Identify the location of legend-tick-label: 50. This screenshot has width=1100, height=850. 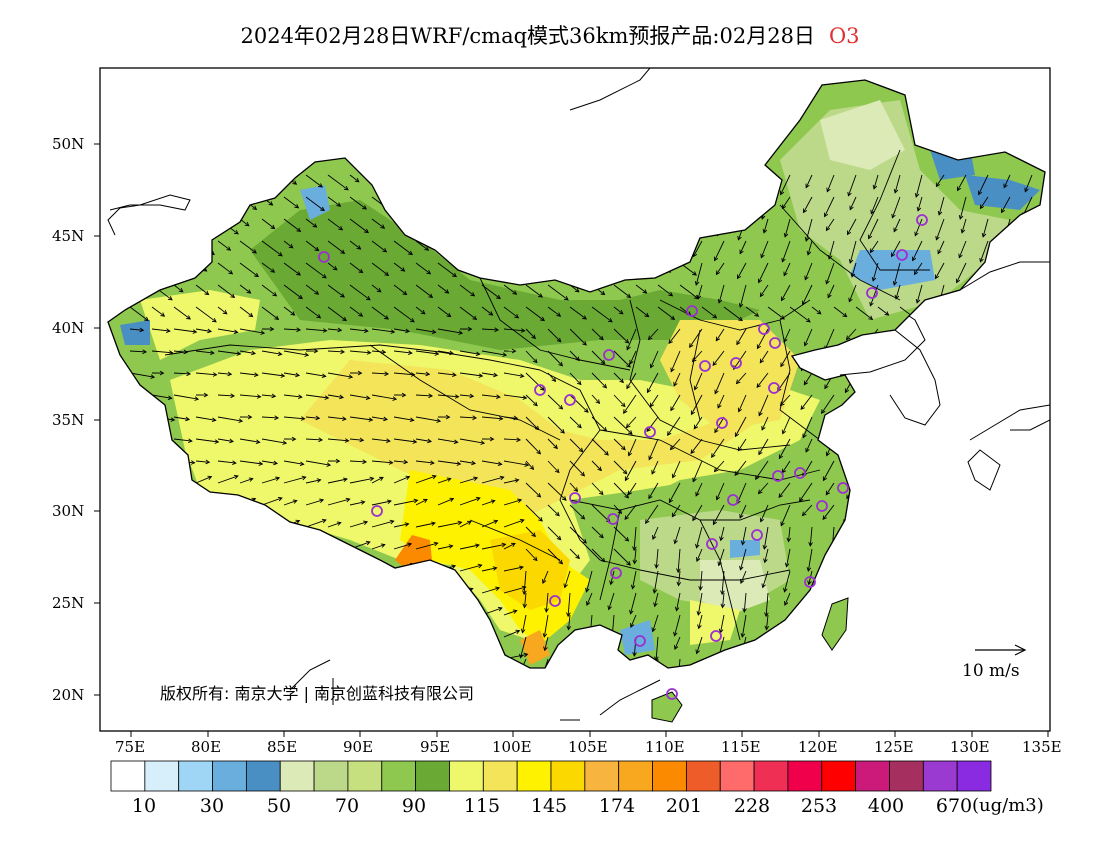
(279, 806).